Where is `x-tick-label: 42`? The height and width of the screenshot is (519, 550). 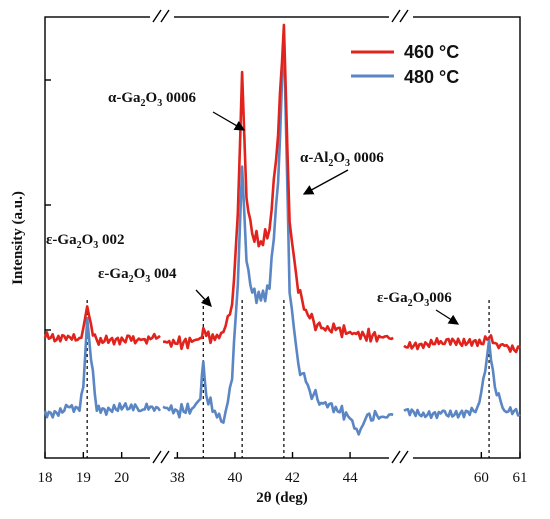
x-tick-label: 42 is located at coordinates (292, 478).